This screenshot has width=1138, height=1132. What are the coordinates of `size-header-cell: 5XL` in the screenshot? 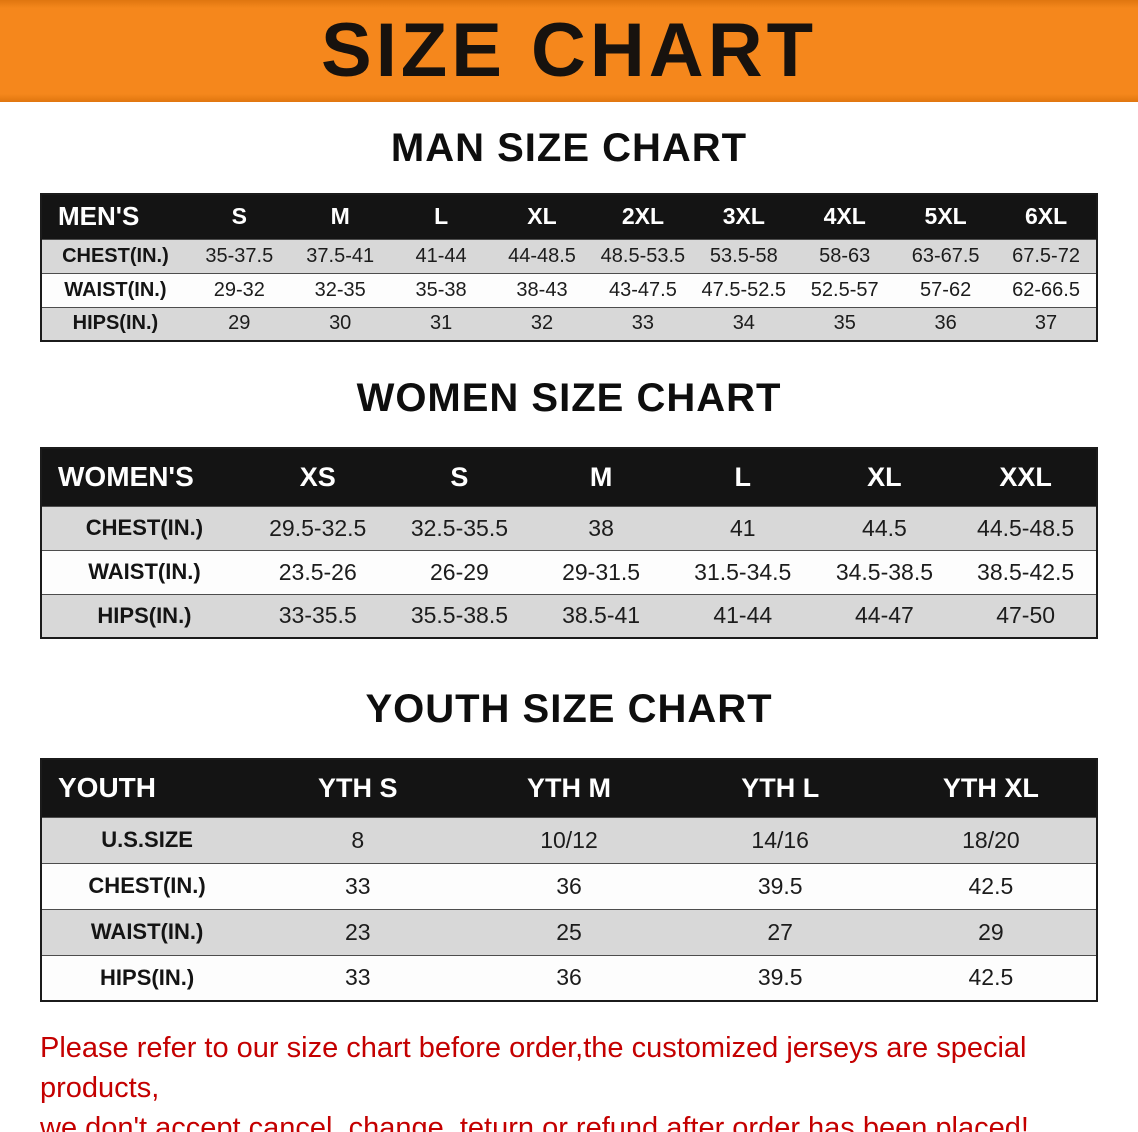 It's located at (945, 216).